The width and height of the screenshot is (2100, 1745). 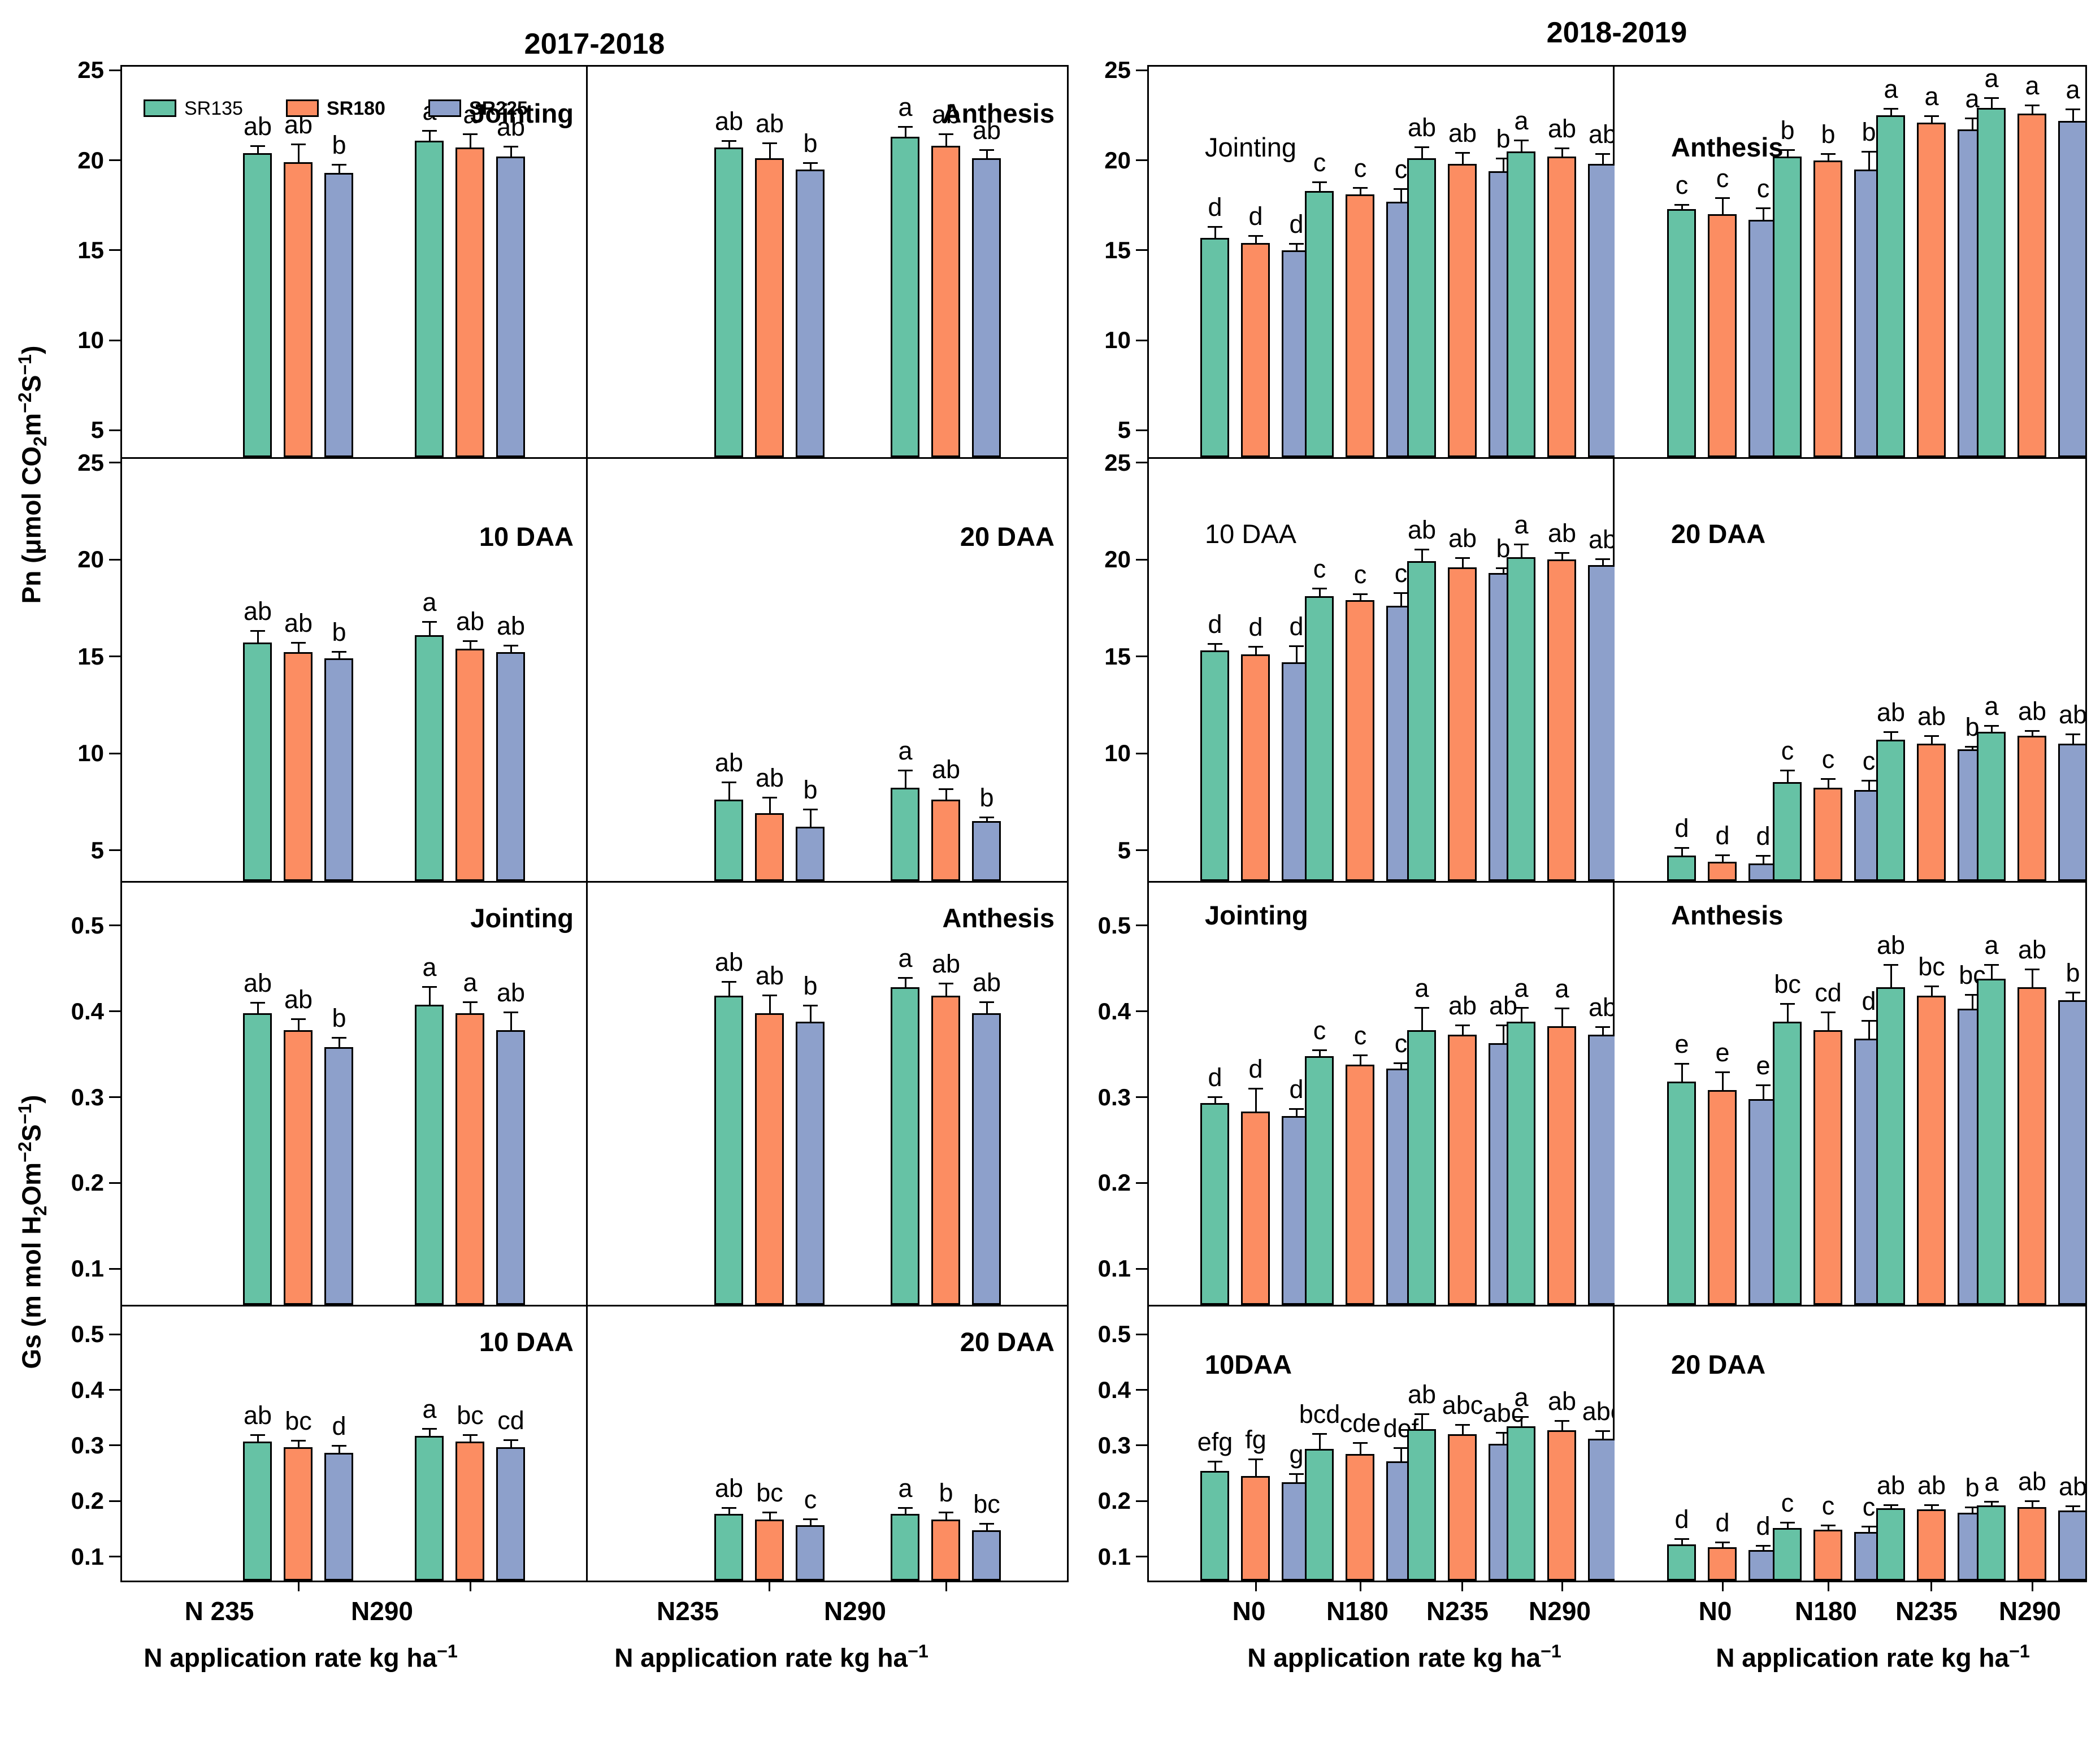 I want to click on significance-letter: e, so click(x=1681, y=1044).